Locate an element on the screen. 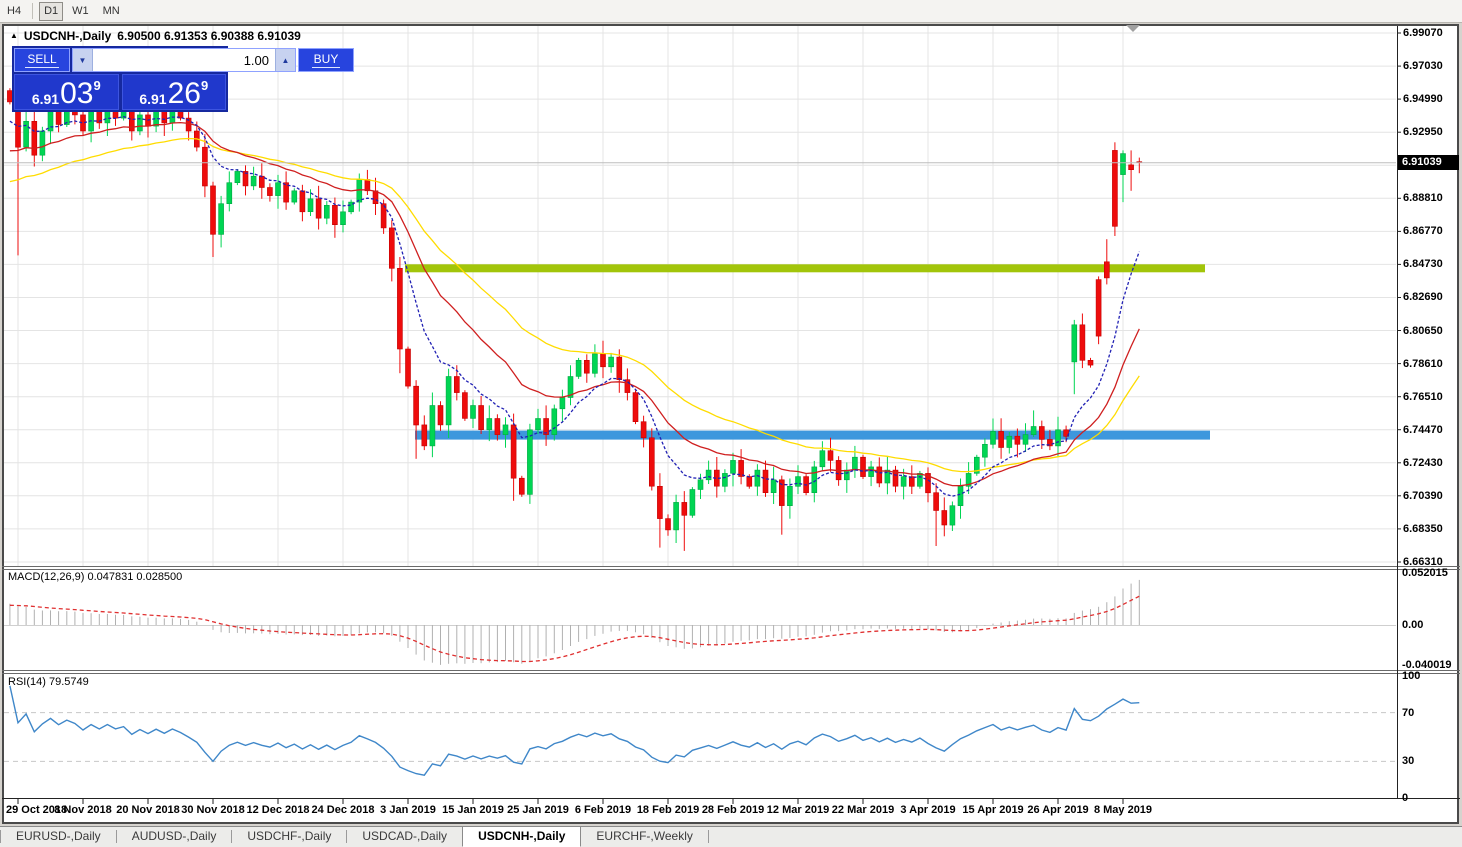 Image resolution: width=1462 pixels, height=847 pixels. price-axis-label: 6.74470 is located at coordinates (1423, 429).